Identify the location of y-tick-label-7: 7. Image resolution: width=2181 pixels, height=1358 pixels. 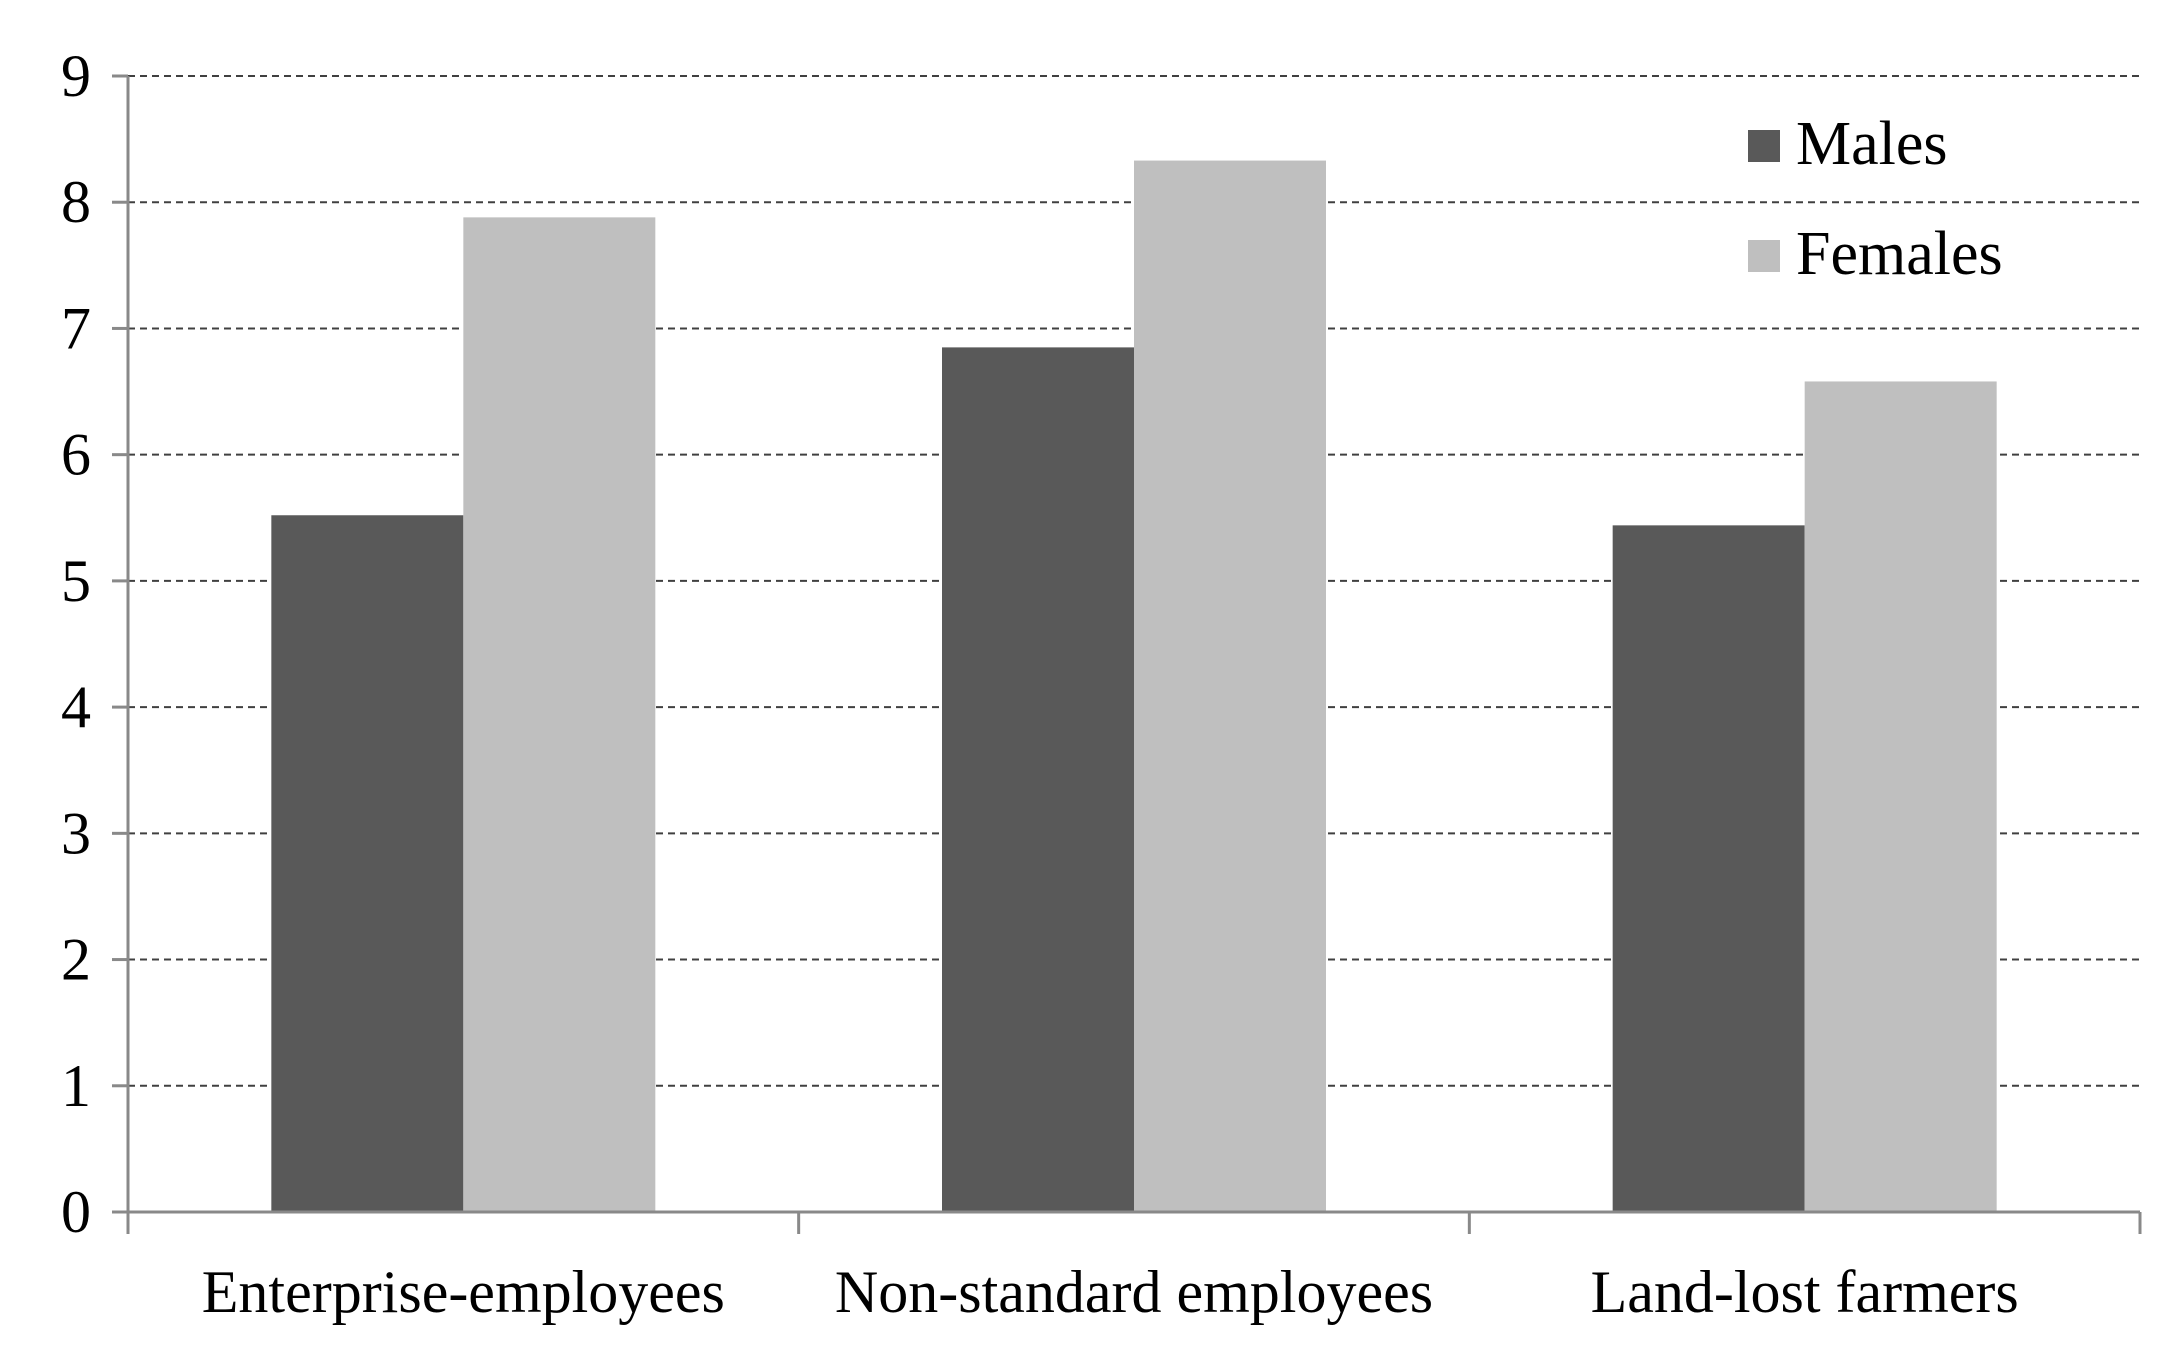
(76, 328).